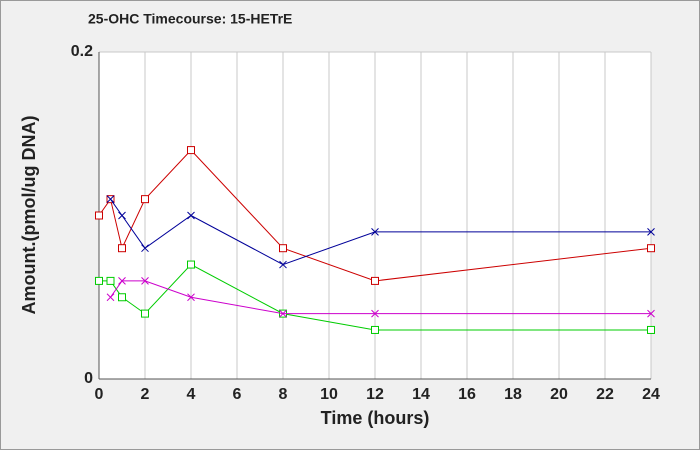 Image resolution: width=700 pixels, height=450 pixels. What do you see at coordinates (88, 378) in the screenshot?
I see `y-tick-label: 0` at bounding box center [88, 378].